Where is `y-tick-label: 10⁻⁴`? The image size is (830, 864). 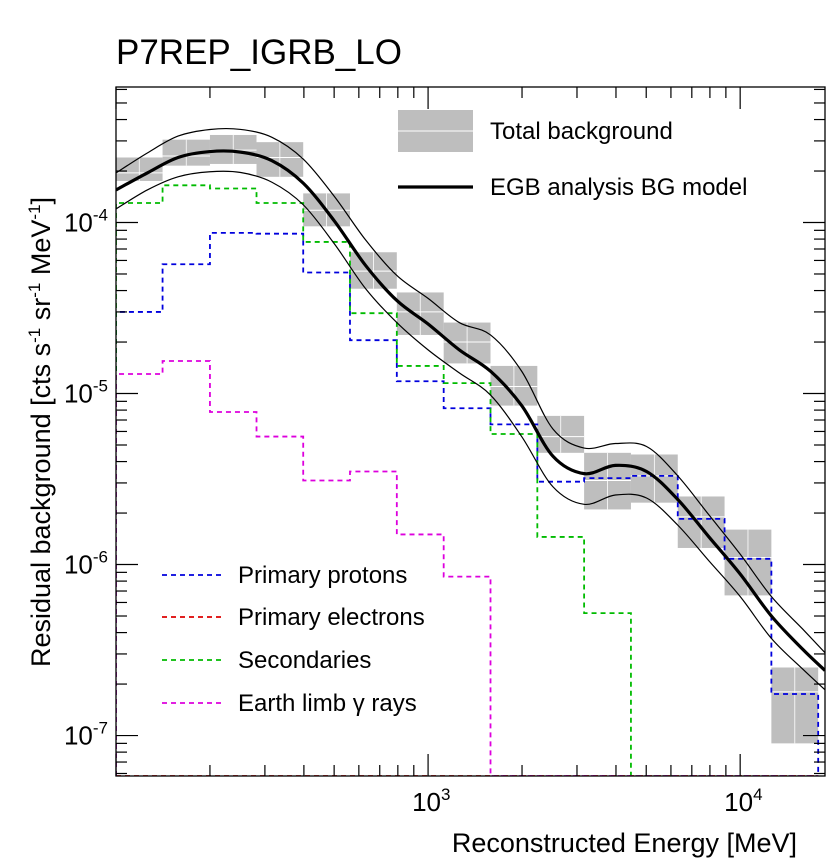 y-tick-label: 10⁻⁴ is located at coordinates (86, 222).